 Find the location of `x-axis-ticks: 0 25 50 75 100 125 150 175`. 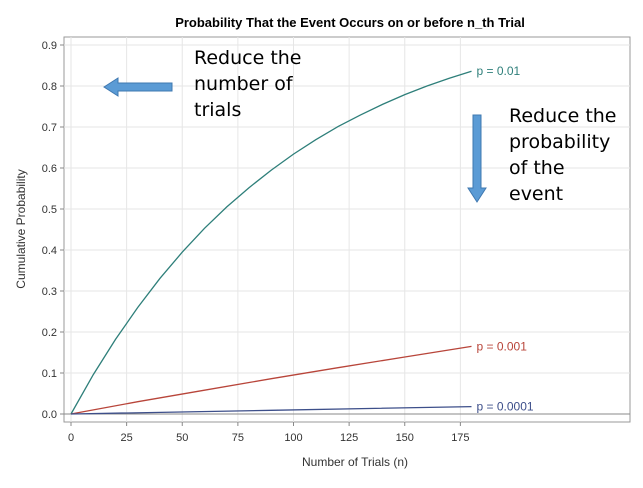

x-axis-ticks: 0 25 50 75 100 125 150 175 is located at coordinates (269, 433).